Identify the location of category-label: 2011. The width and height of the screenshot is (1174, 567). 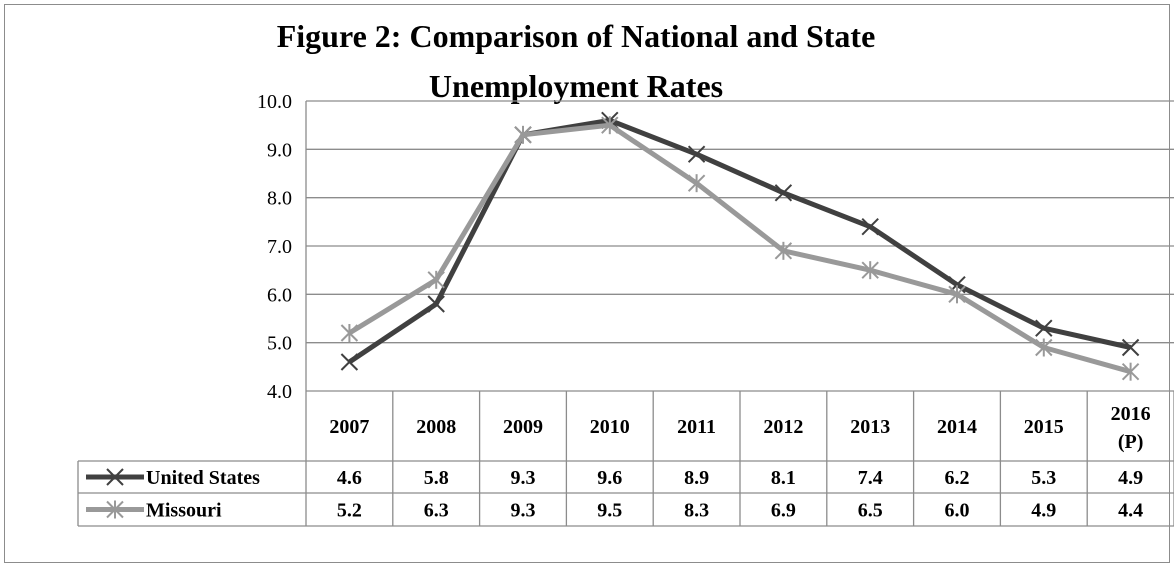
(696, 427).